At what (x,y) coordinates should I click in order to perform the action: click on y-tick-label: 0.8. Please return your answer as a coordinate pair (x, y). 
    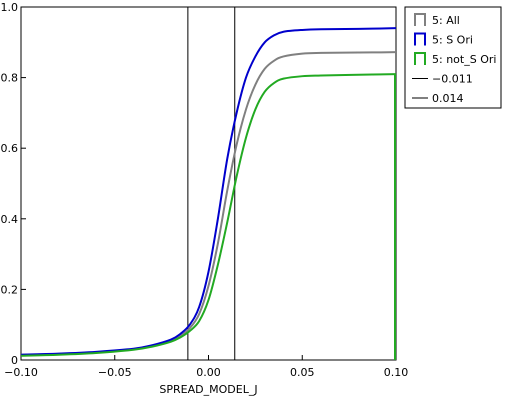
    Looking at the image, I should click on (10, 78).